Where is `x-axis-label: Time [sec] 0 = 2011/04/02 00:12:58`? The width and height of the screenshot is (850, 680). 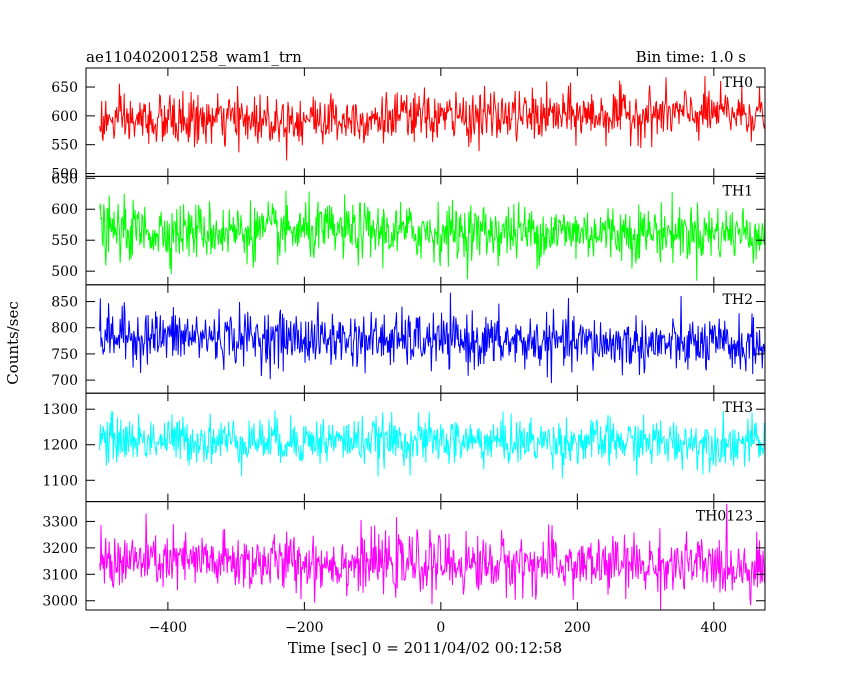 x-axis-label: Time [sec] 0 = 2011/04/02 00:12:58 is located at coordinates (425, 648).